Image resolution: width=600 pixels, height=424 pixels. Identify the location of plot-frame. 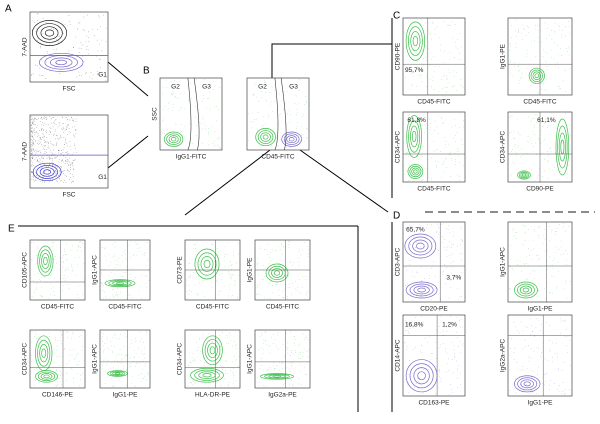
(69, 151).